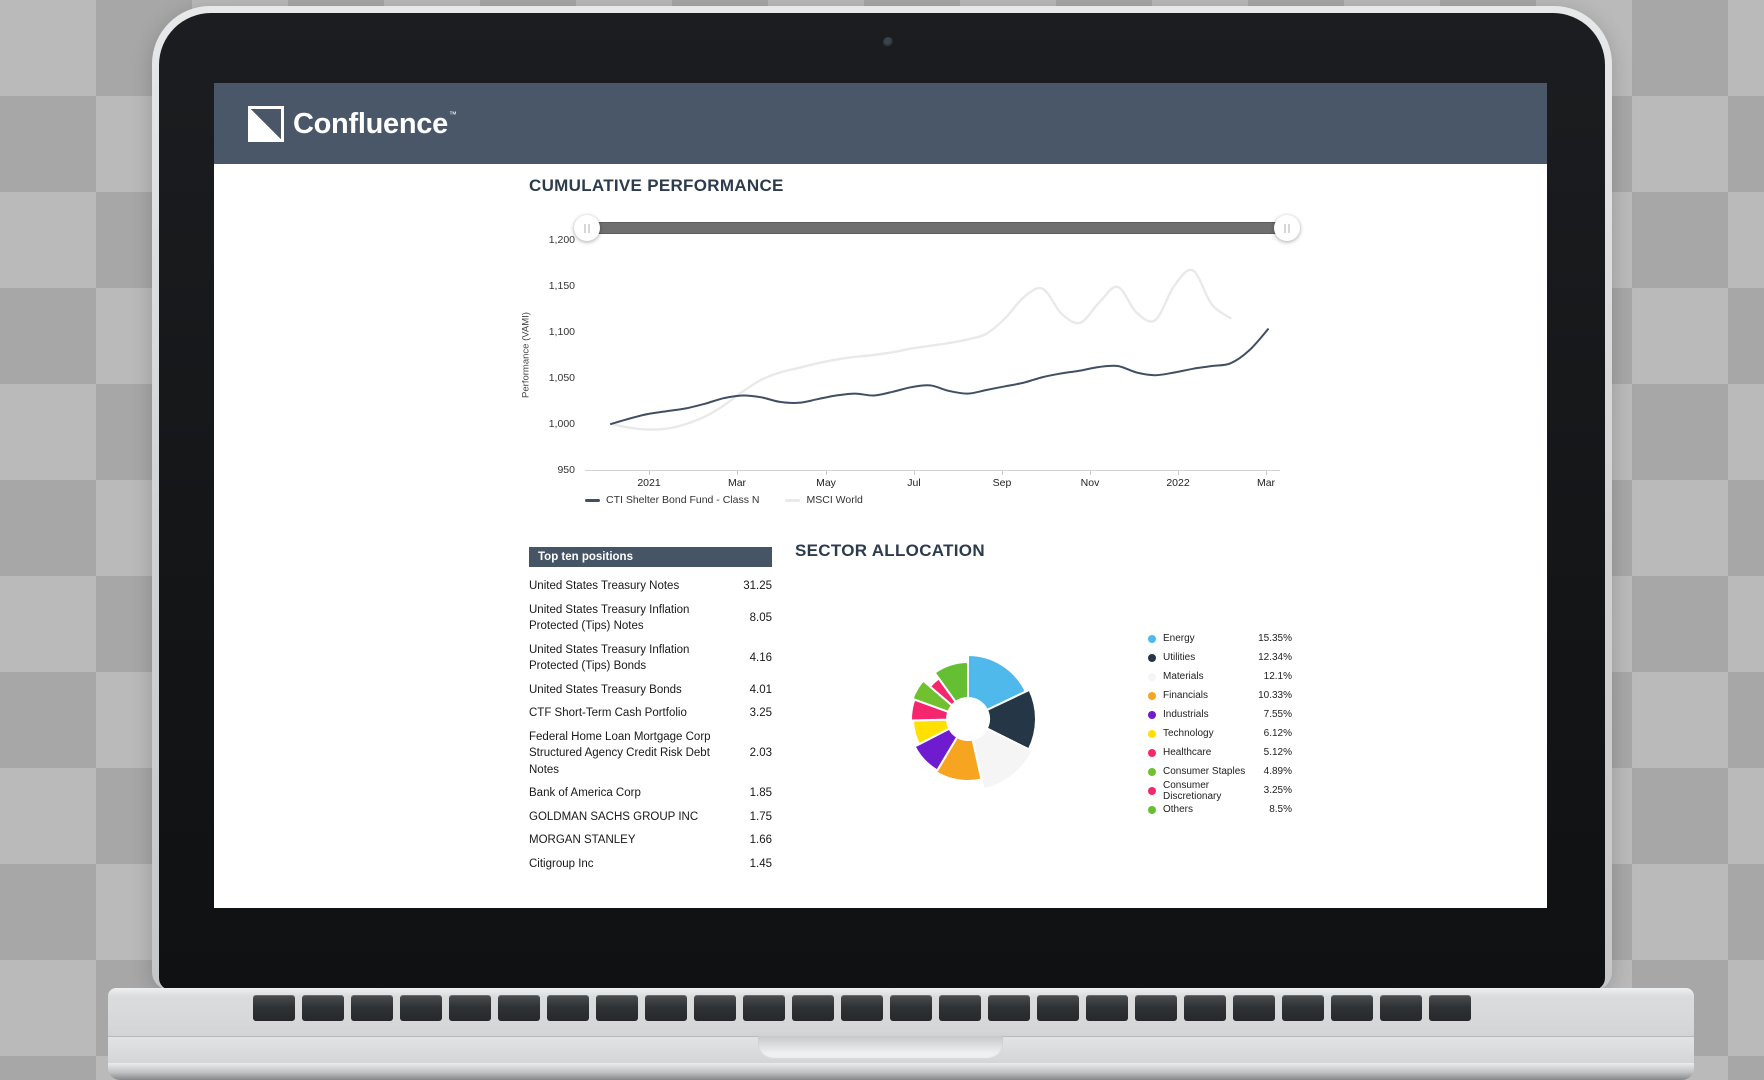 This screenshot has height=1080, width=1764. What do you see at coordinates (1220, 676) in the screenshot?
I see `sector-legend-item: Materials 12.1%` at bounding box center [1220, 676].